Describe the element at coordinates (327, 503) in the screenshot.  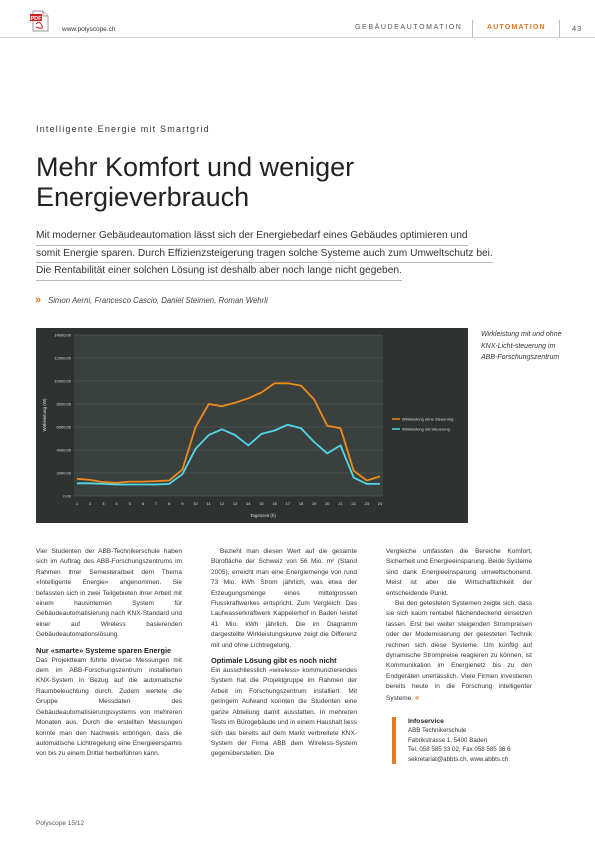
I see `x-tick-label: 20` at that location.